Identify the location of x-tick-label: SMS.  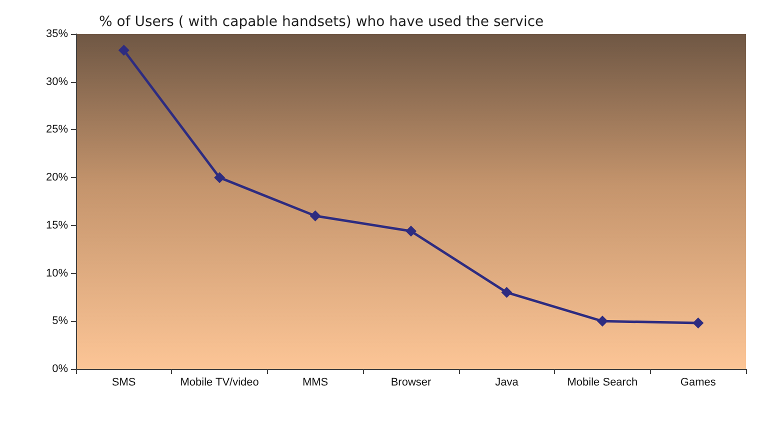
(124, 382).